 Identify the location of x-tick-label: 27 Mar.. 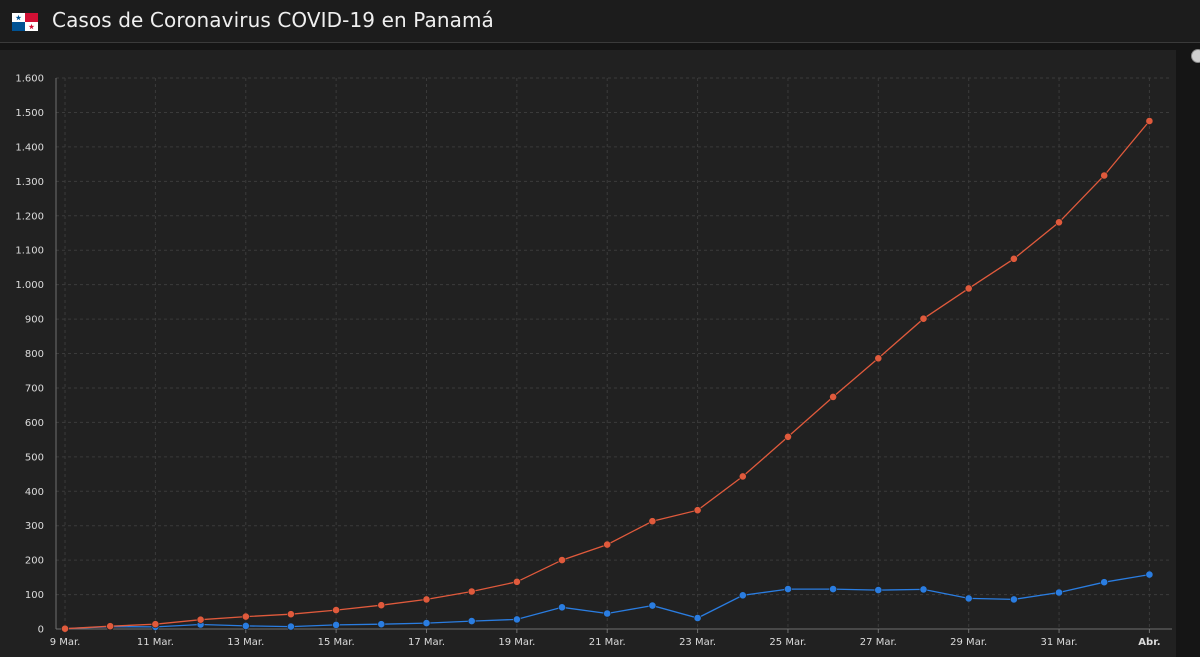
(878, 642).